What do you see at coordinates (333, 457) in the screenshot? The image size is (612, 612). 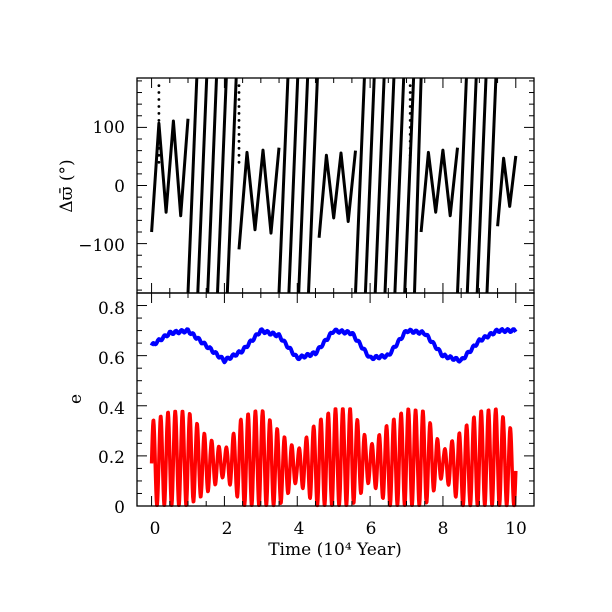 I see `series-line-red` at bounding box center [333, 457].